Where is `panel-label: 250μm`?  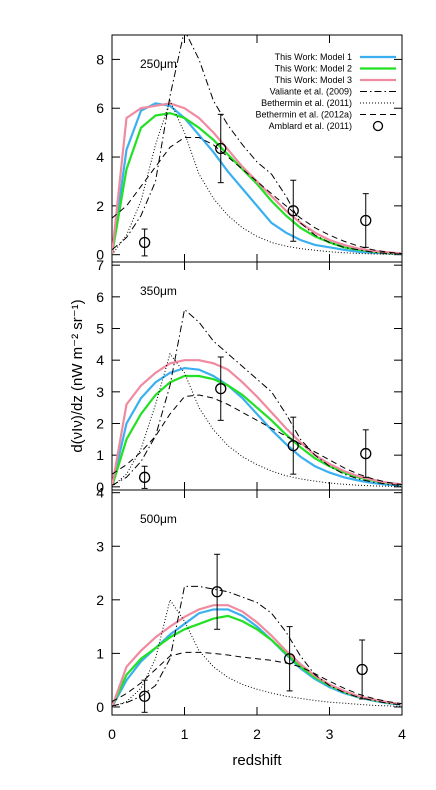 panel-label: 250μm is located at coordinates (158, 64).